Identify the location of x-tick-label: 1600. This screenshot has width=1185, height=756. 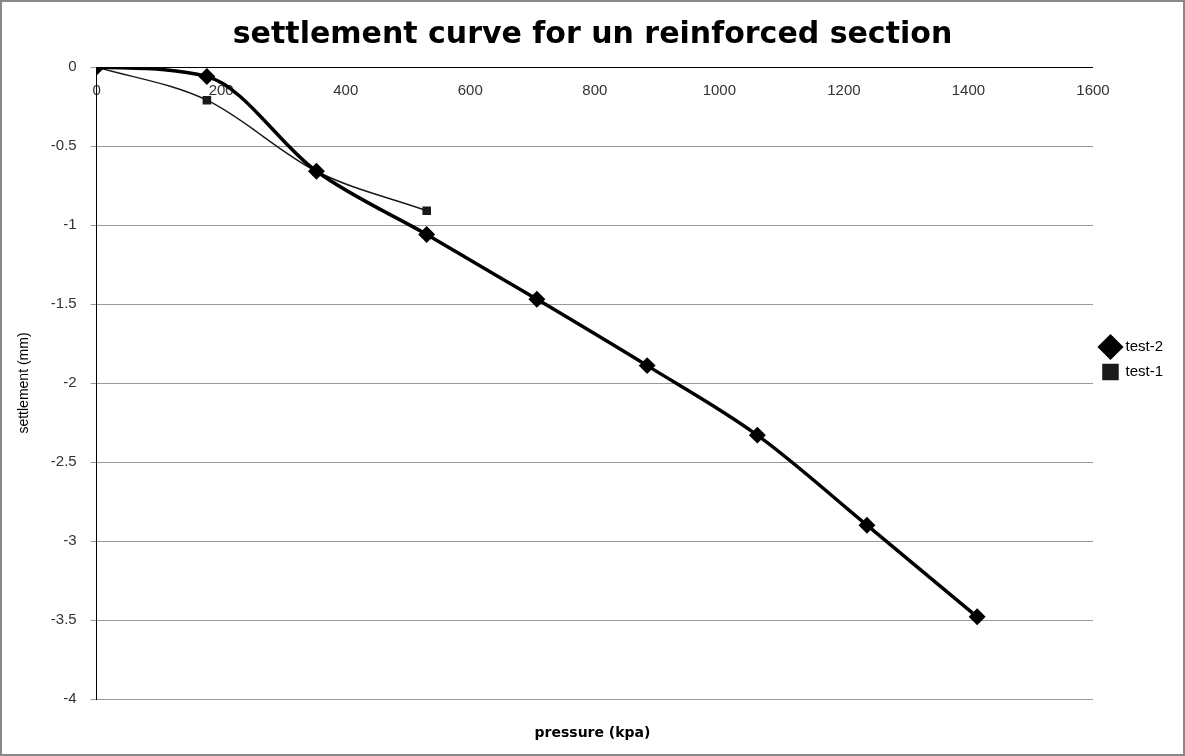
(1093, 90).